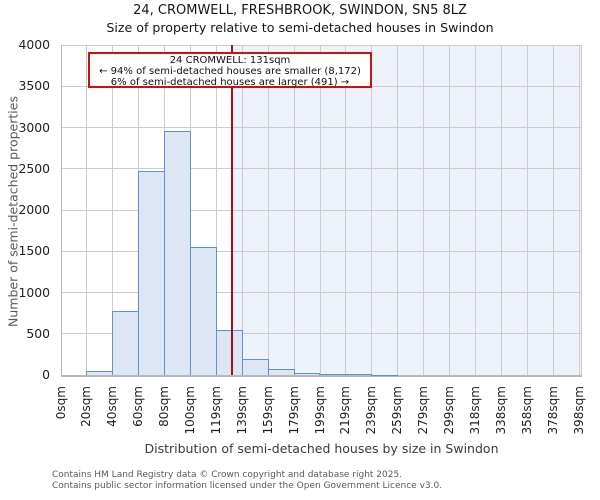  Describe the element at coordinates (34, 209) in the screenshot. I see `y-tick-label: 2000` at that location.